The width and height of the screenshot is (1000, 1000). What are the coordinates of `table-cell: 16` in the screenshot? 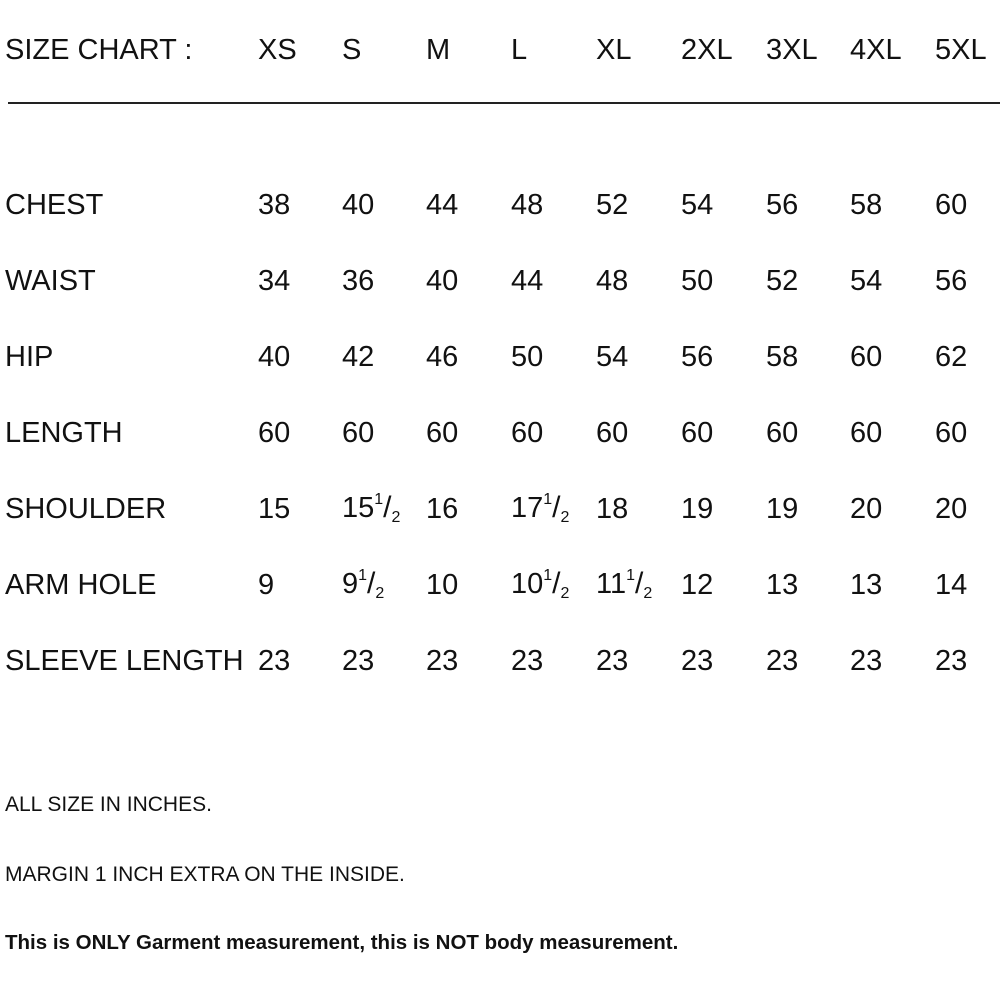 It's located at (442, 509).